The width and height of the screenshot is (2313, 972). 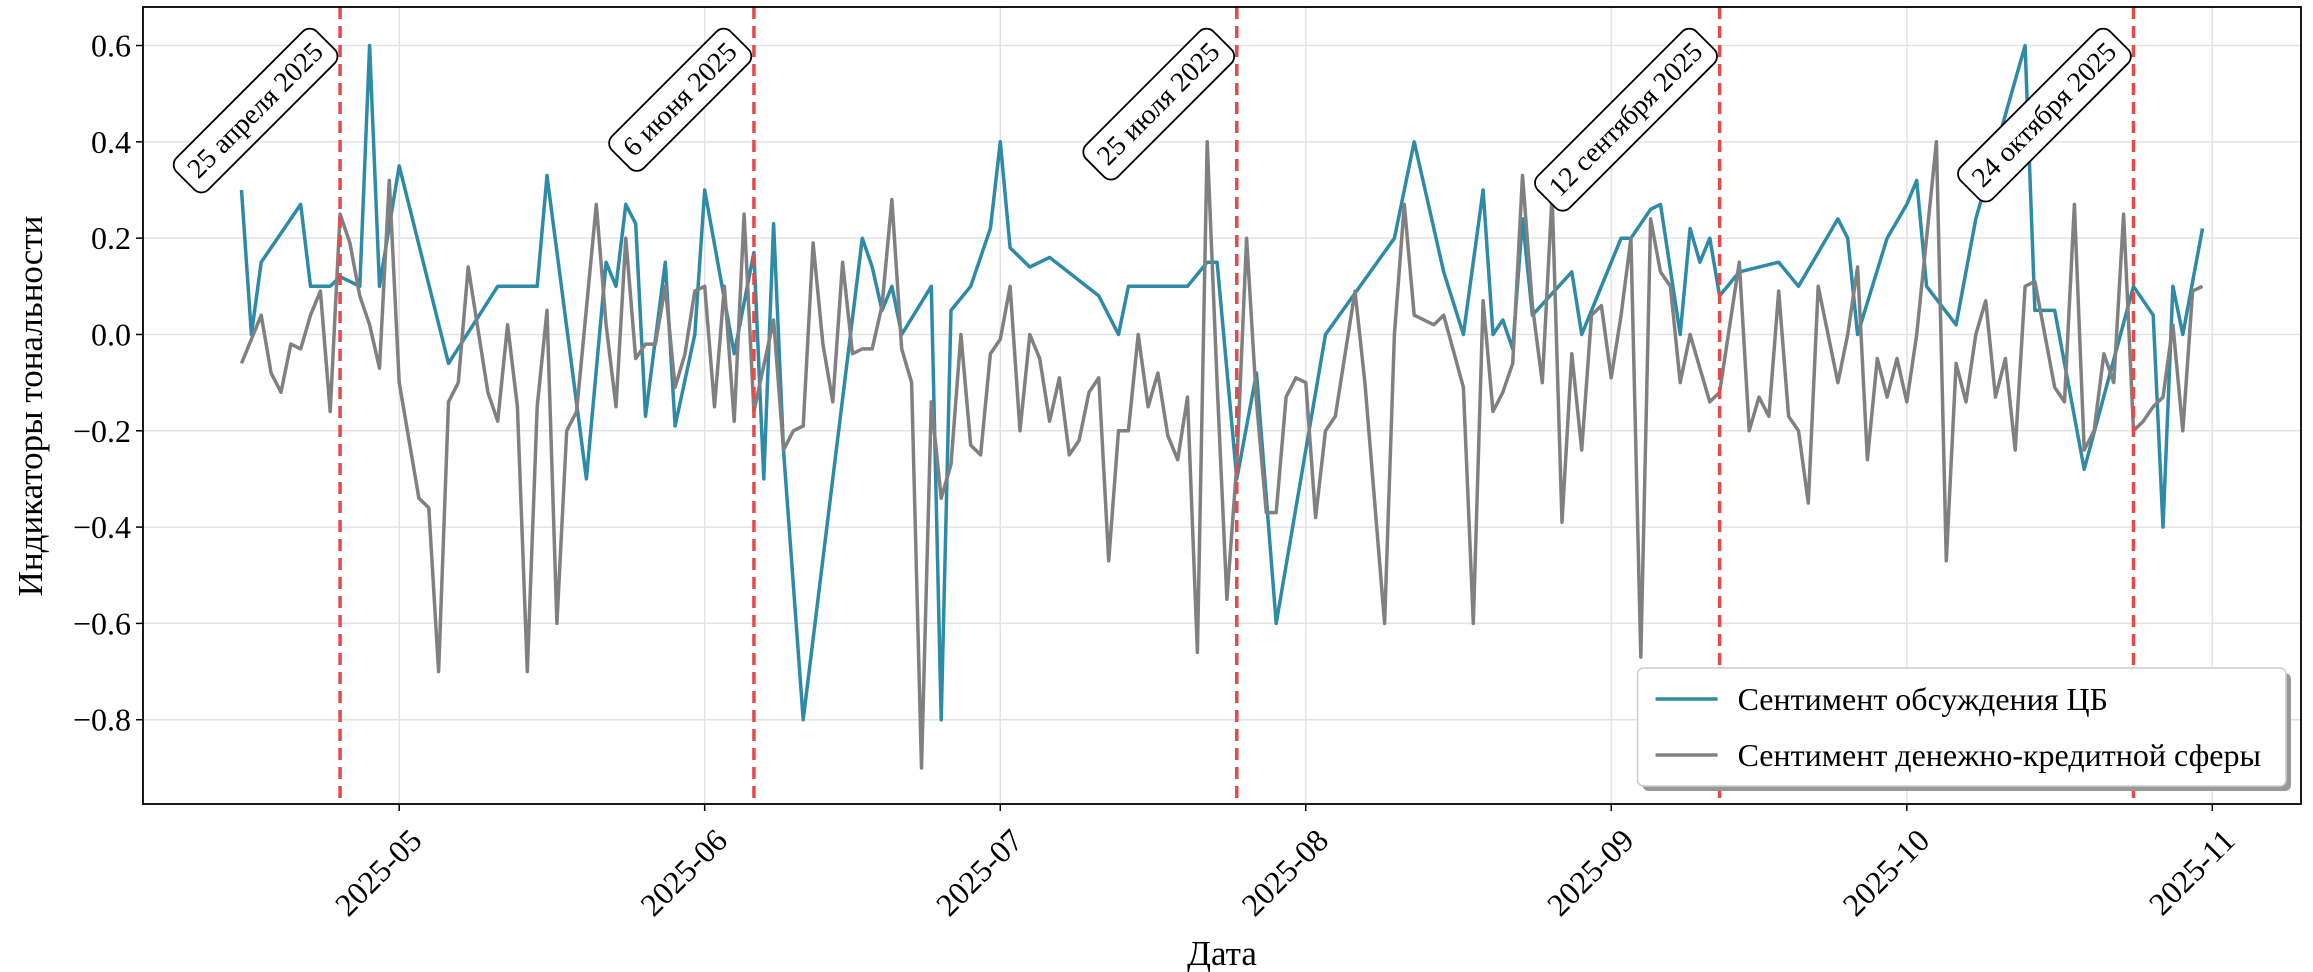 I want to click on x-tick-label: 2025-07, so click(x=979, y=872).